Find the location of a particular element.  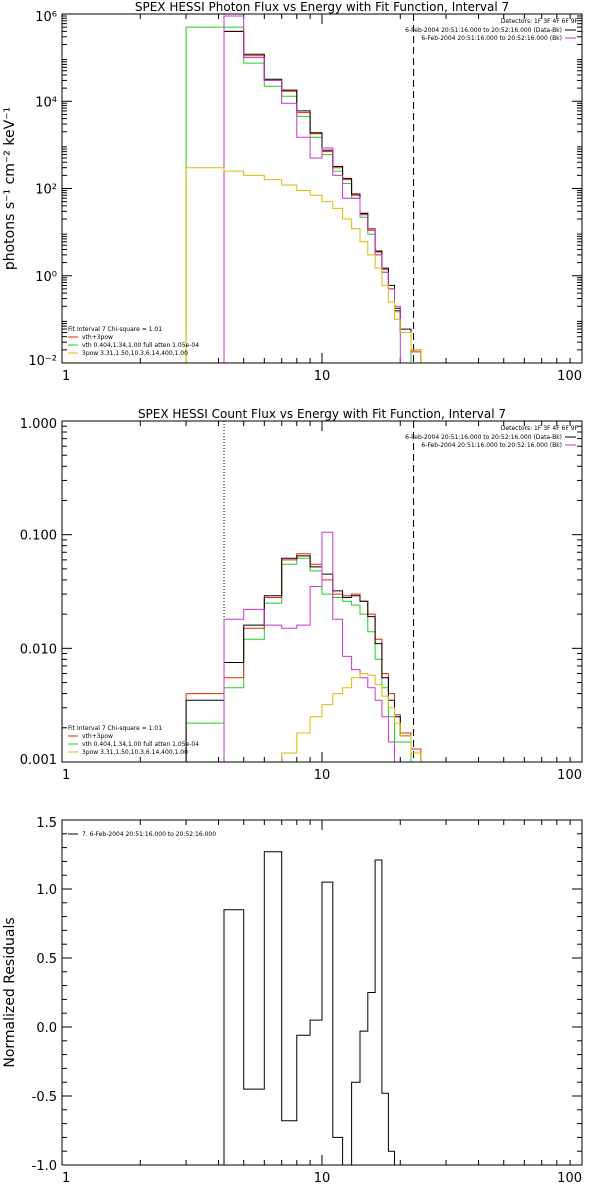

y-tick-label: -0.5 is located at coordinates (44, 1097).